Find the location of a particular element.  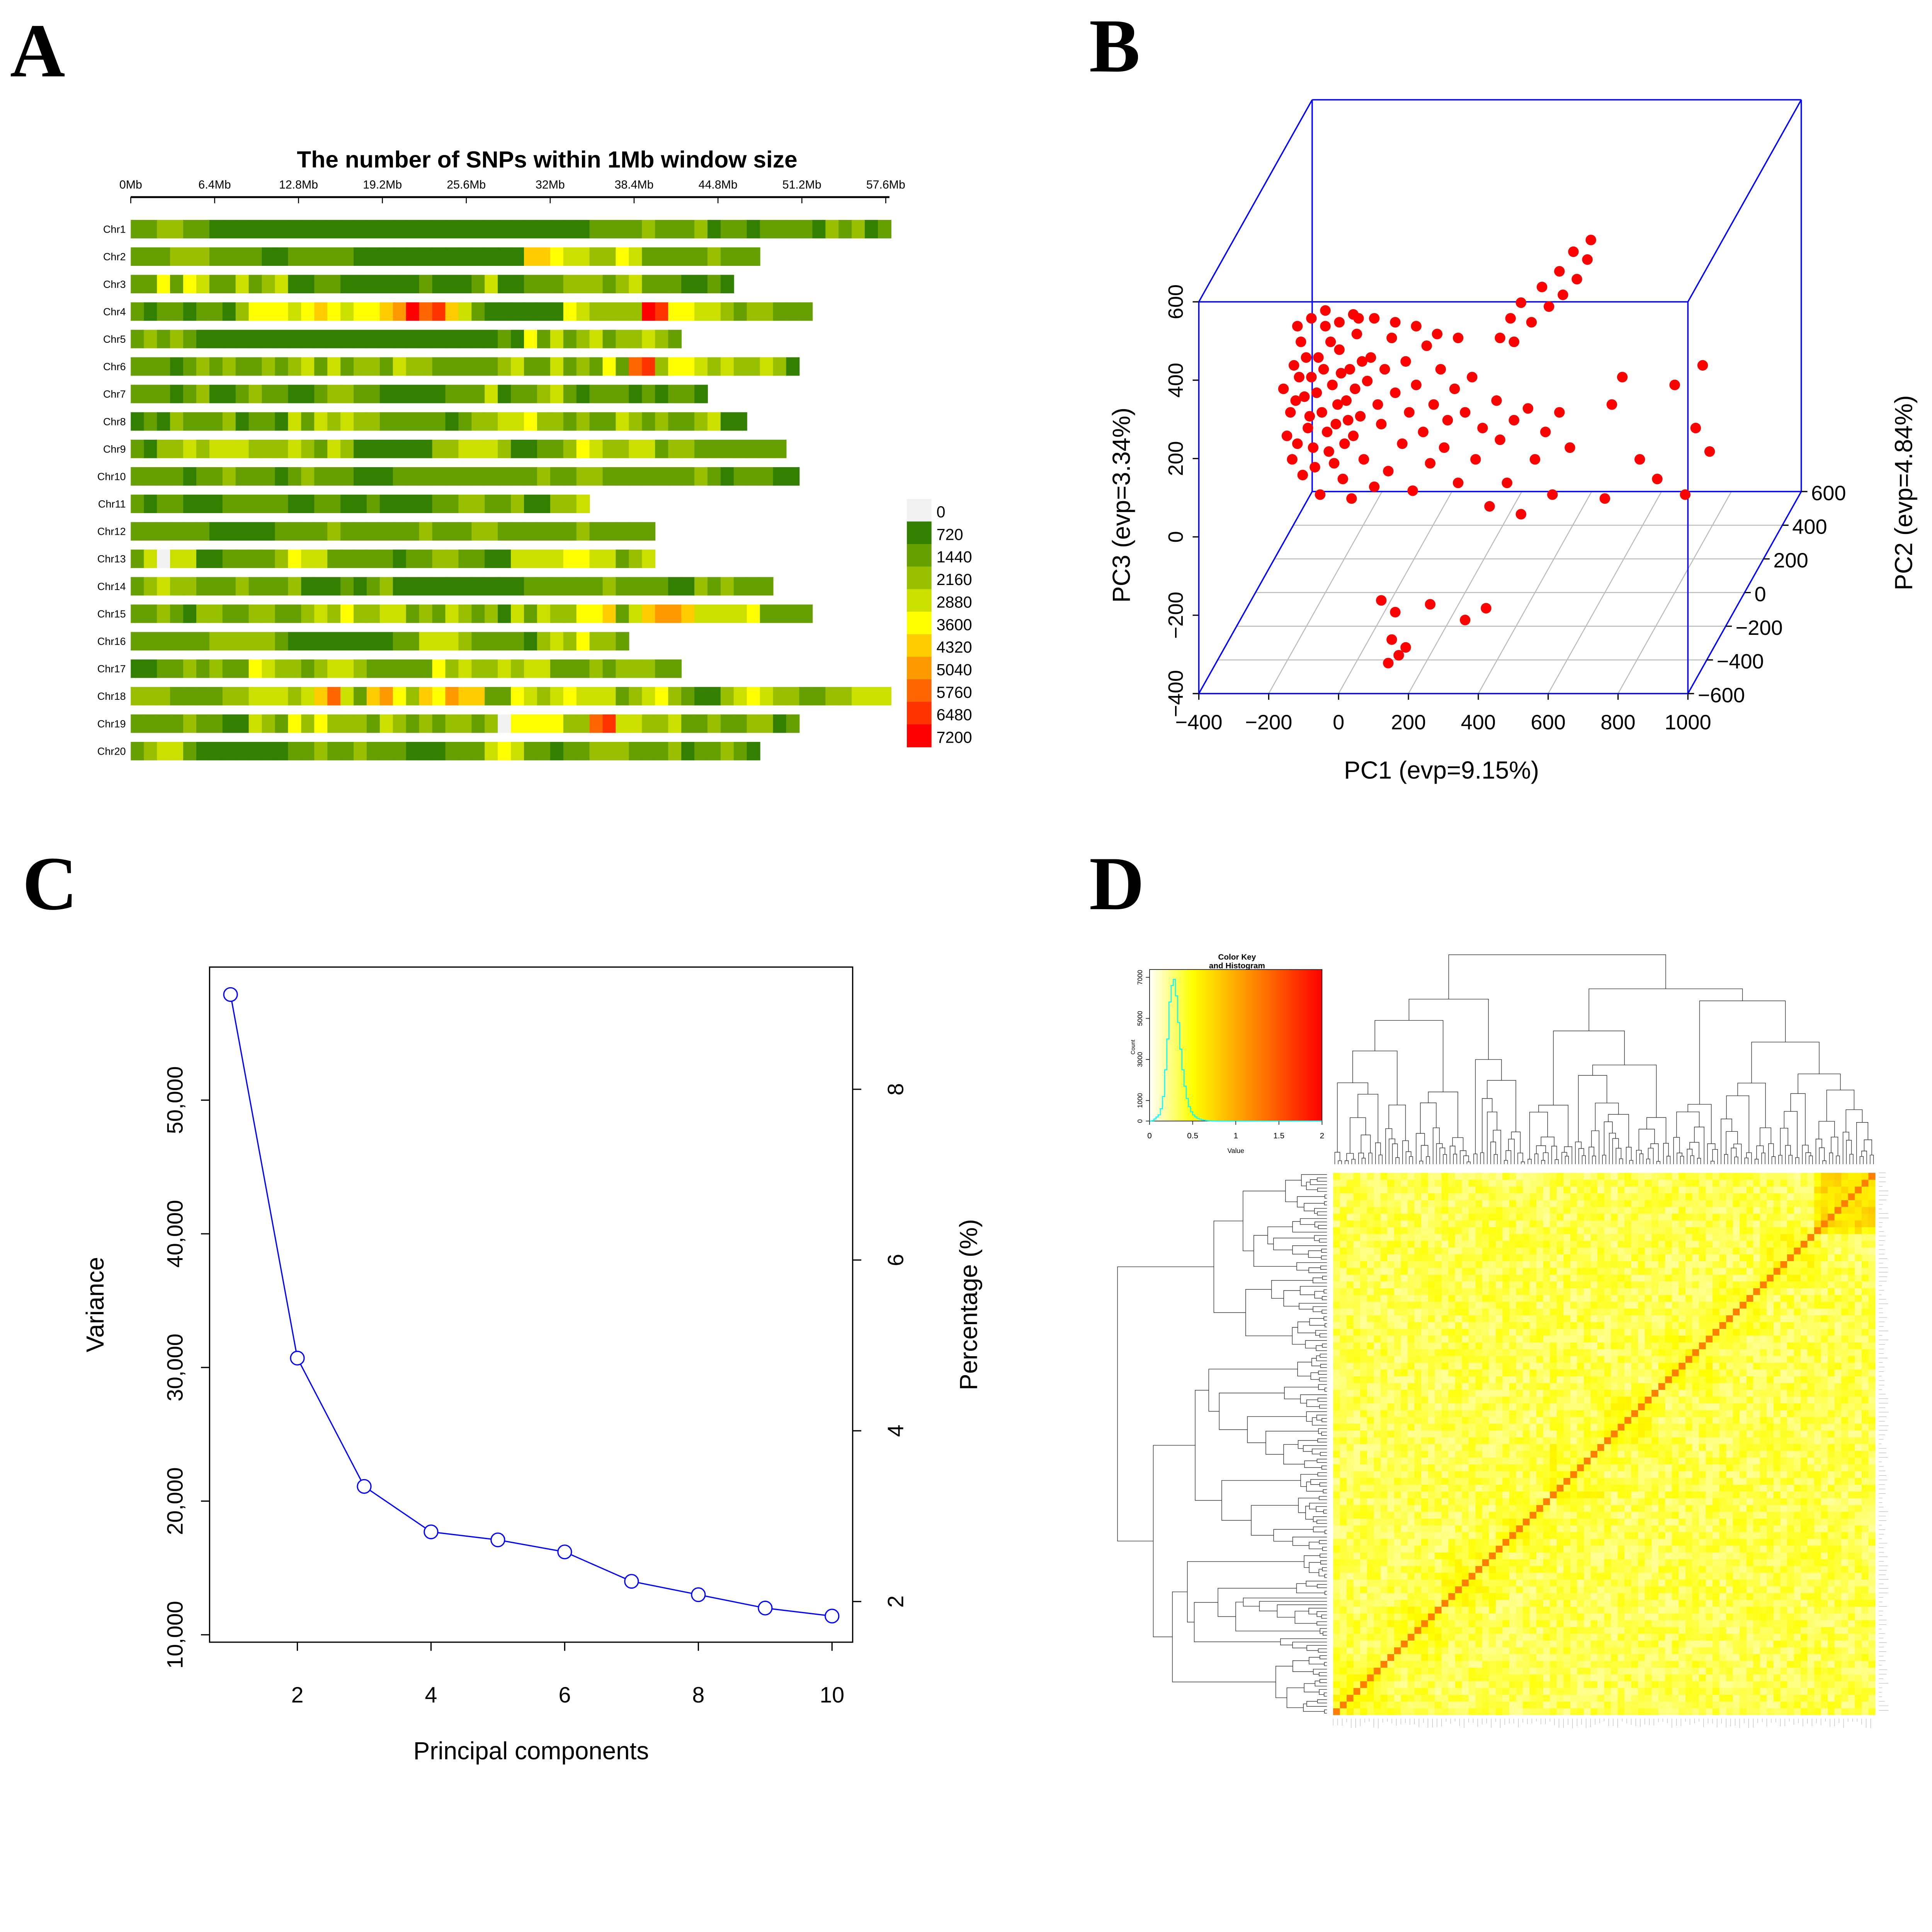

x-tick-label: 19.2Mb is located at coordinates (383, 185).